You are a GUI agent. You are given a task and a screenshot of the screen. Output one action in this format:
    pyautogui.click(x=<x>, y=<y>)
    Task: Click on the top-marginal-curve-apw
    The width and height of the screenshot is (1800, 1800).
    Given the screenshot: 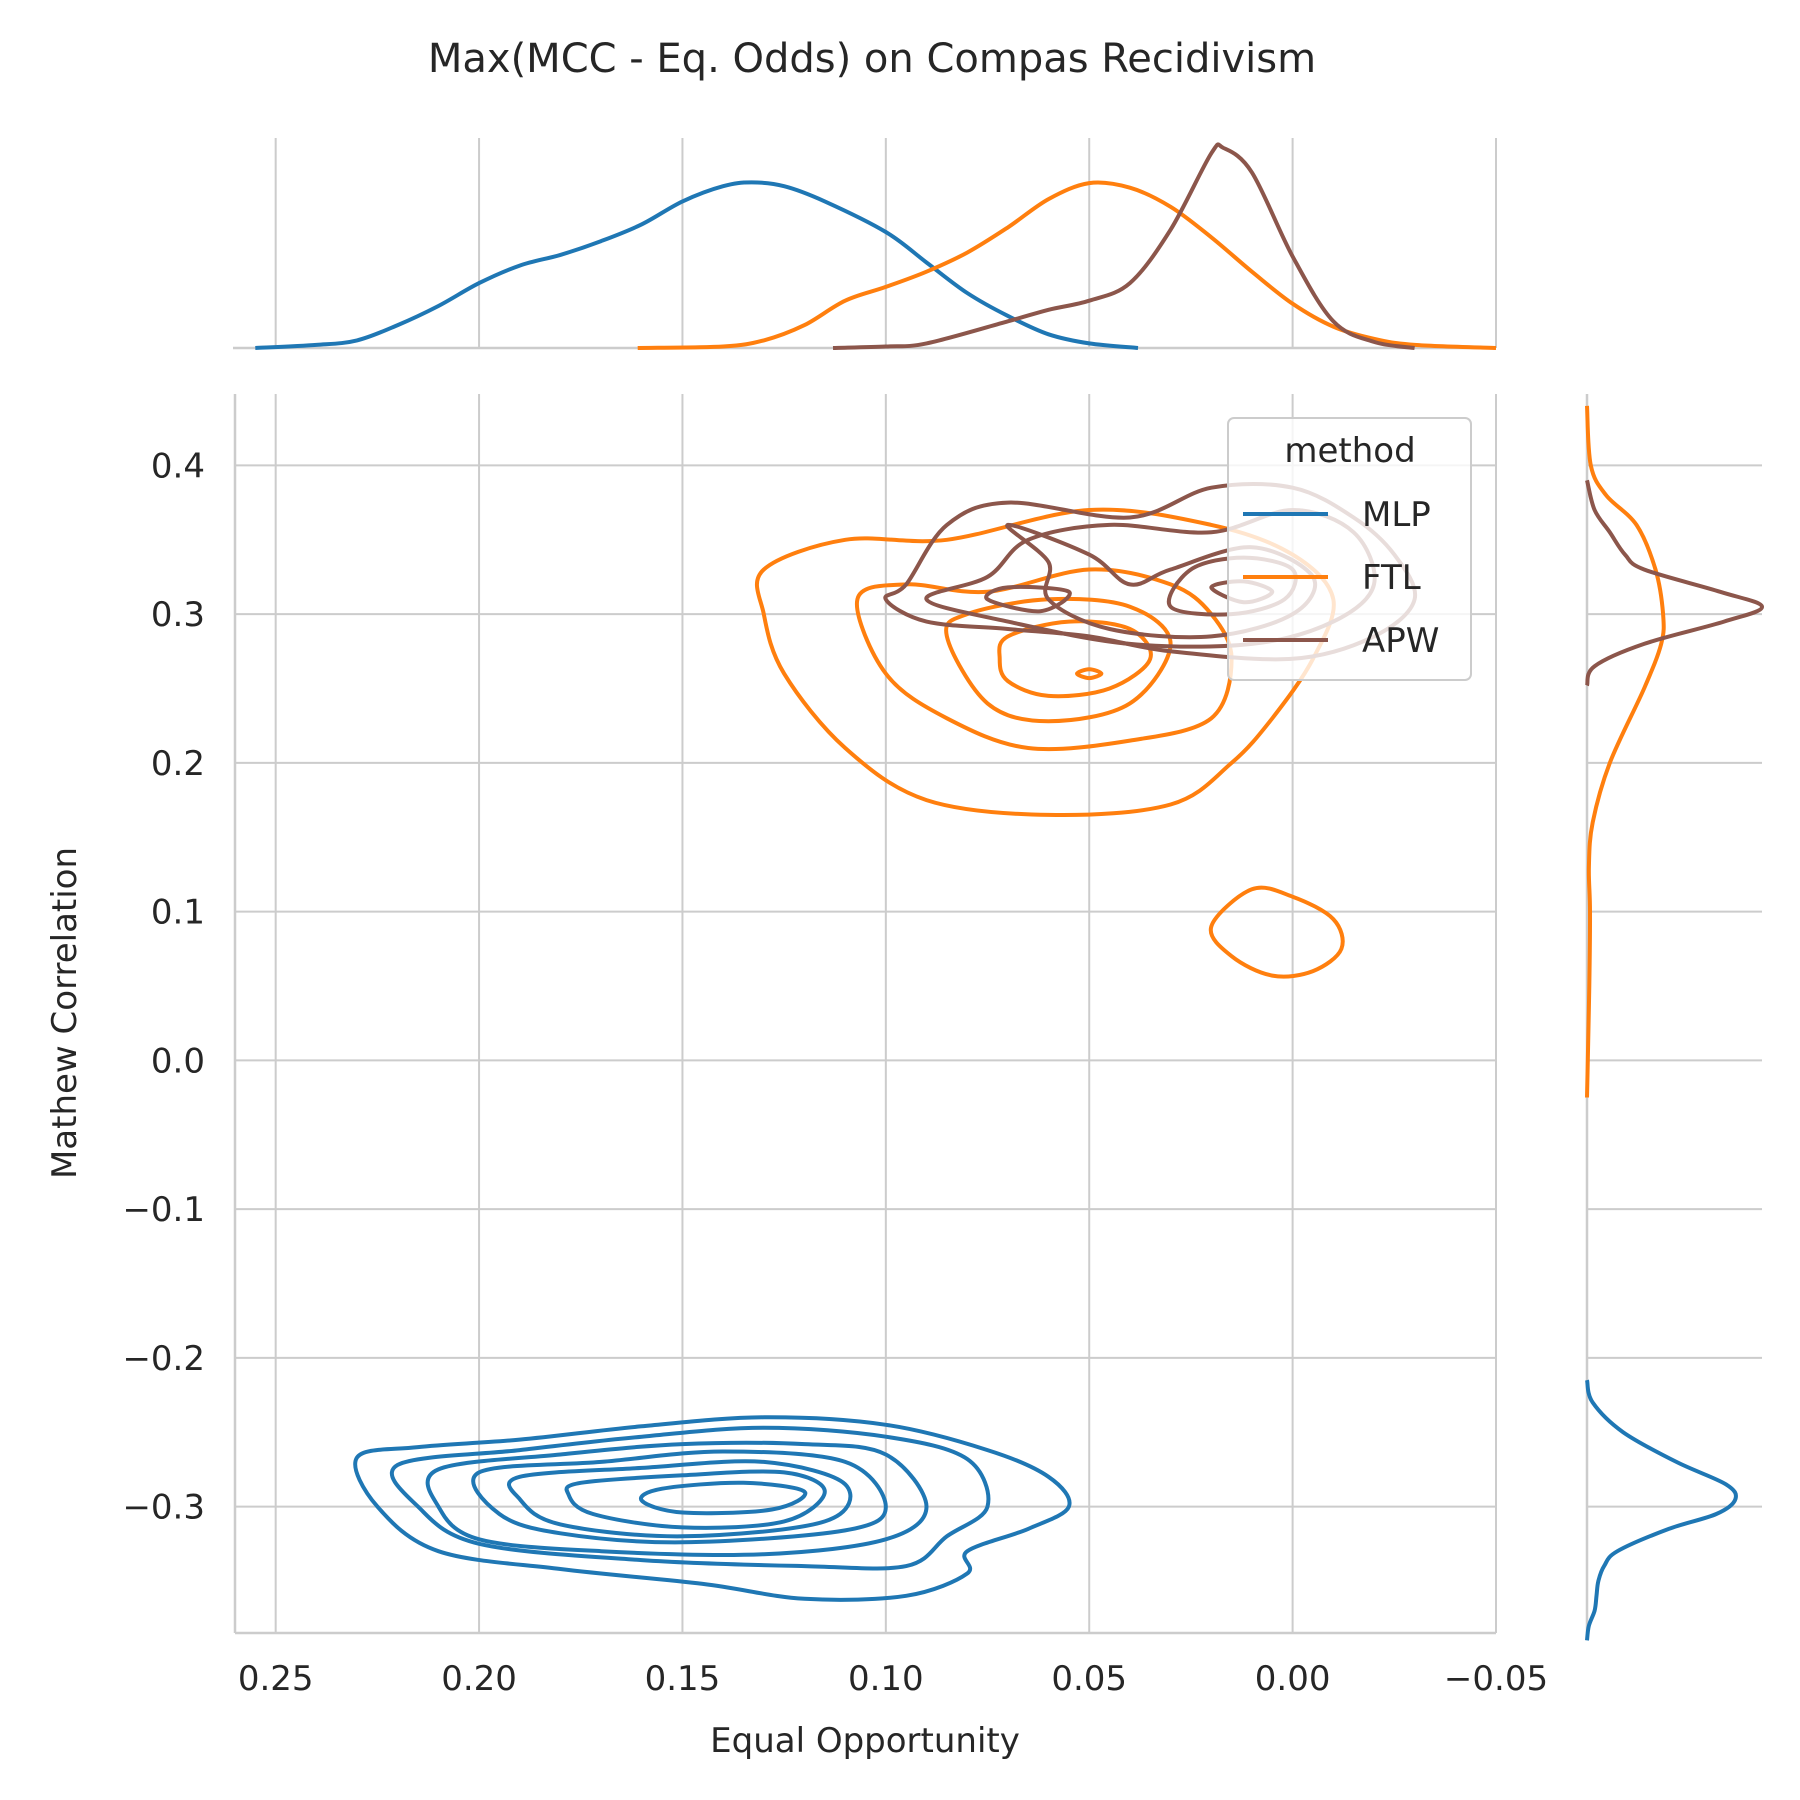 What is the action you would take?
    pyautogui.click(x=1123, y=246)
    